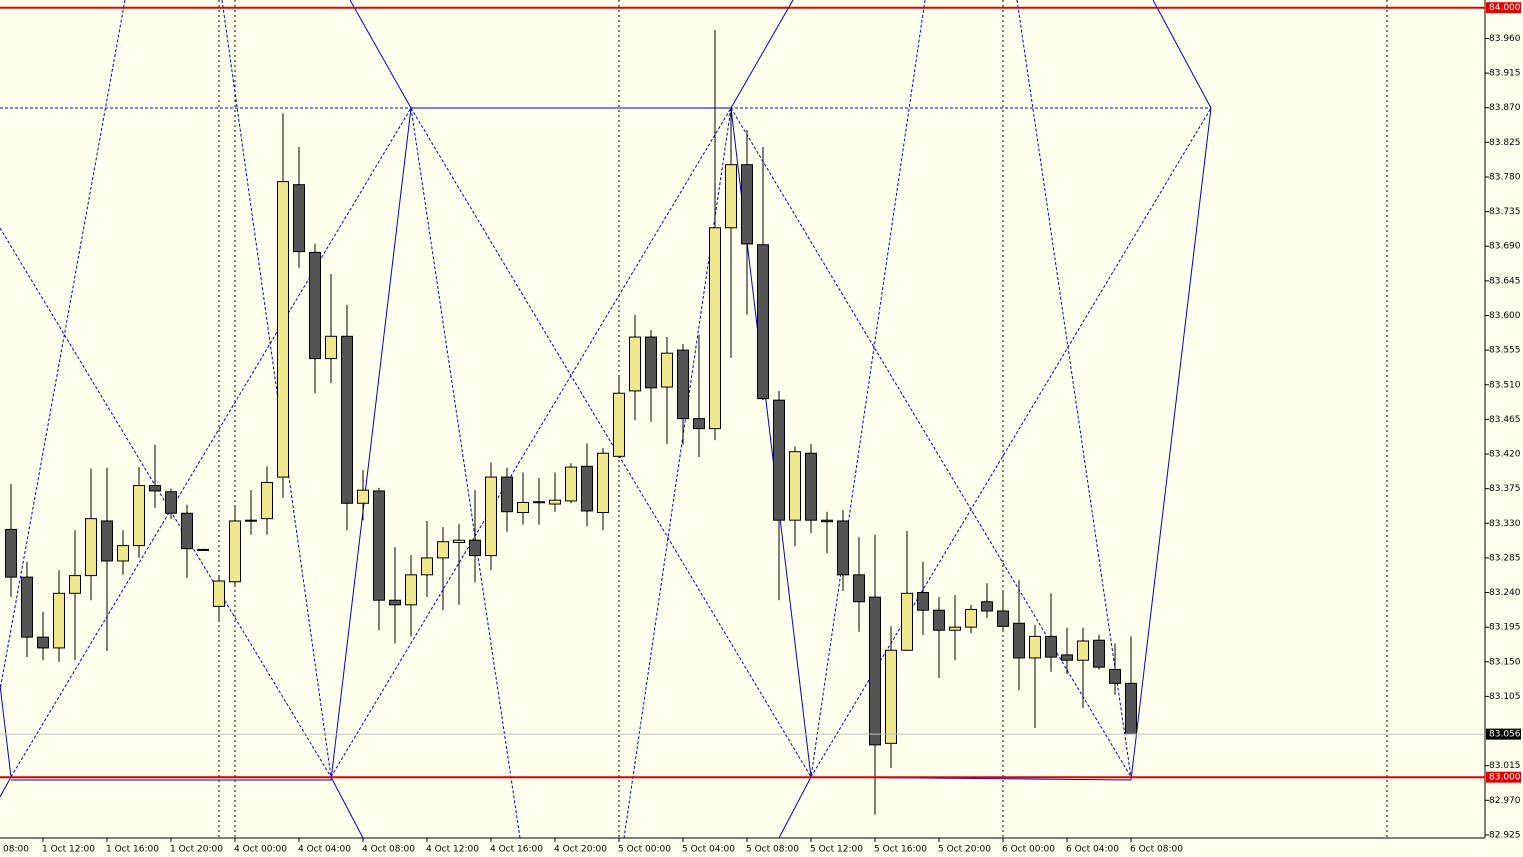 The image size is (1523, 857). I want to click on x-tick-label: 5 Oct 08:00, so click(772, 850).